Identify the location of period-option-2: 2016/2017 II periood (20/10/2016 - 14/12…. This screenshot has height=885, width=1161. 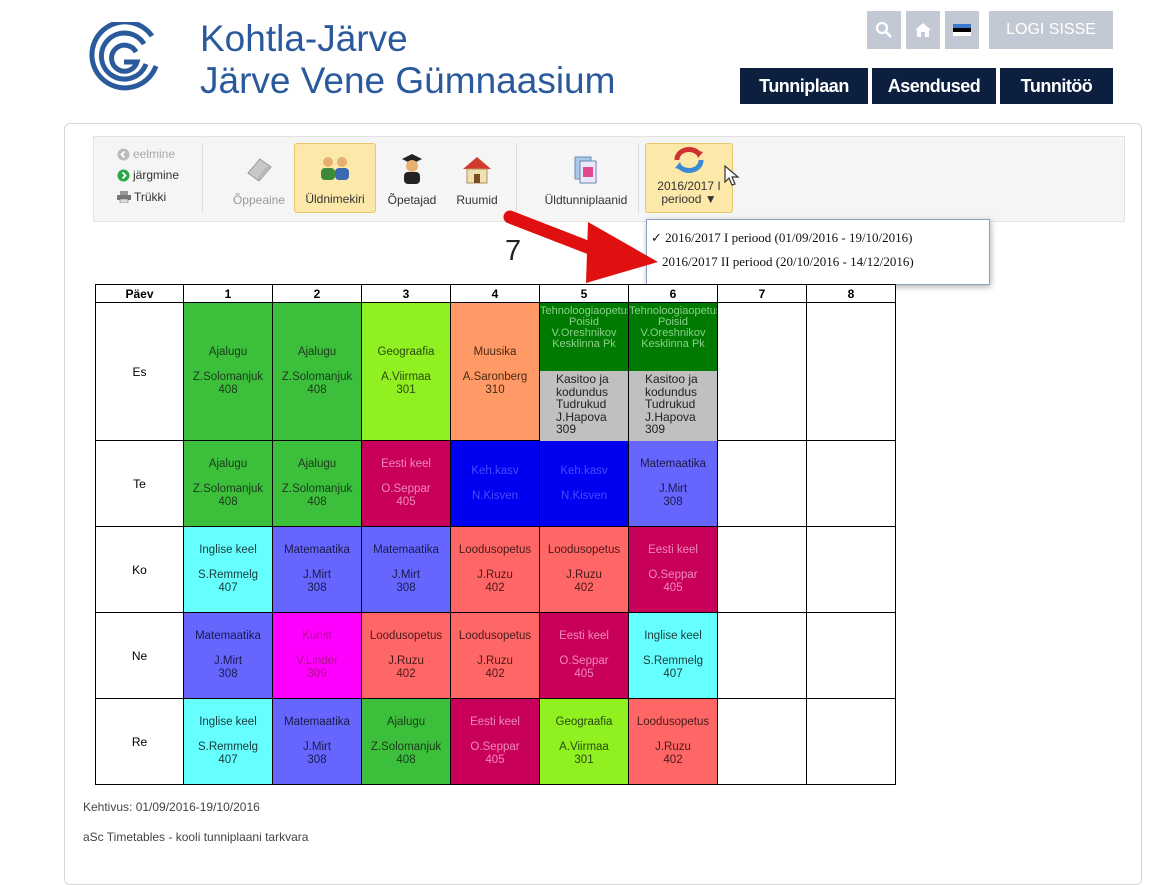
(788, 263).